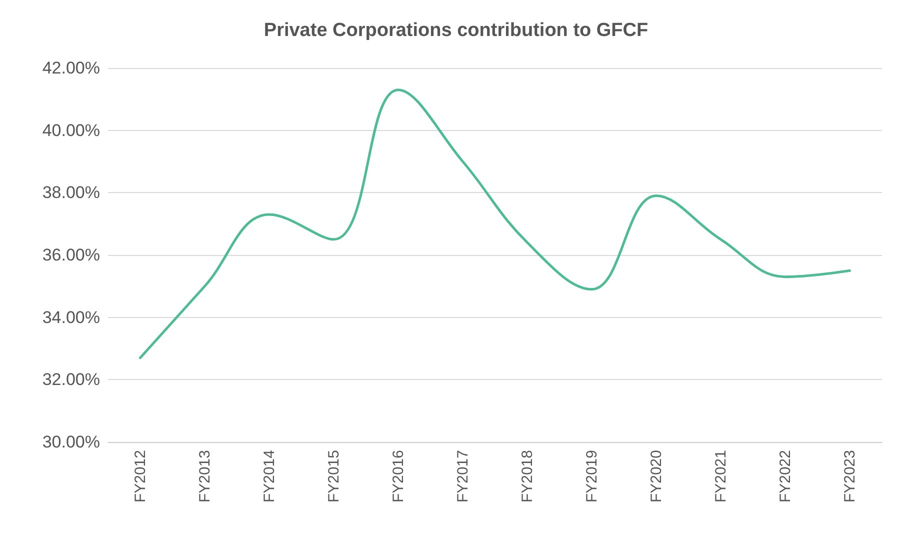  I want to click on y-tick-label: 40.00%, so click(71, 130).